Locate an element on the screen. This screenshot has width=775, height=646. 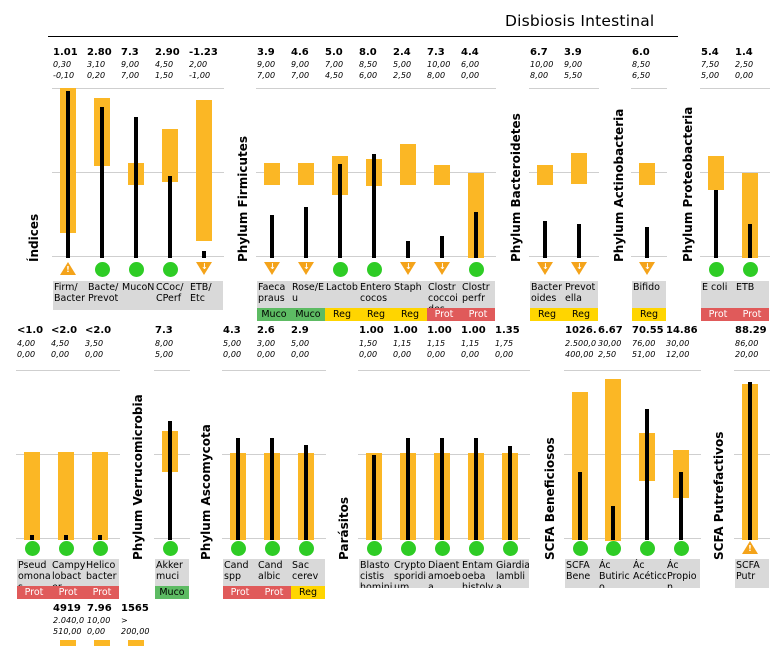
indicator-label: ETB is located at coordinates (752, 295).